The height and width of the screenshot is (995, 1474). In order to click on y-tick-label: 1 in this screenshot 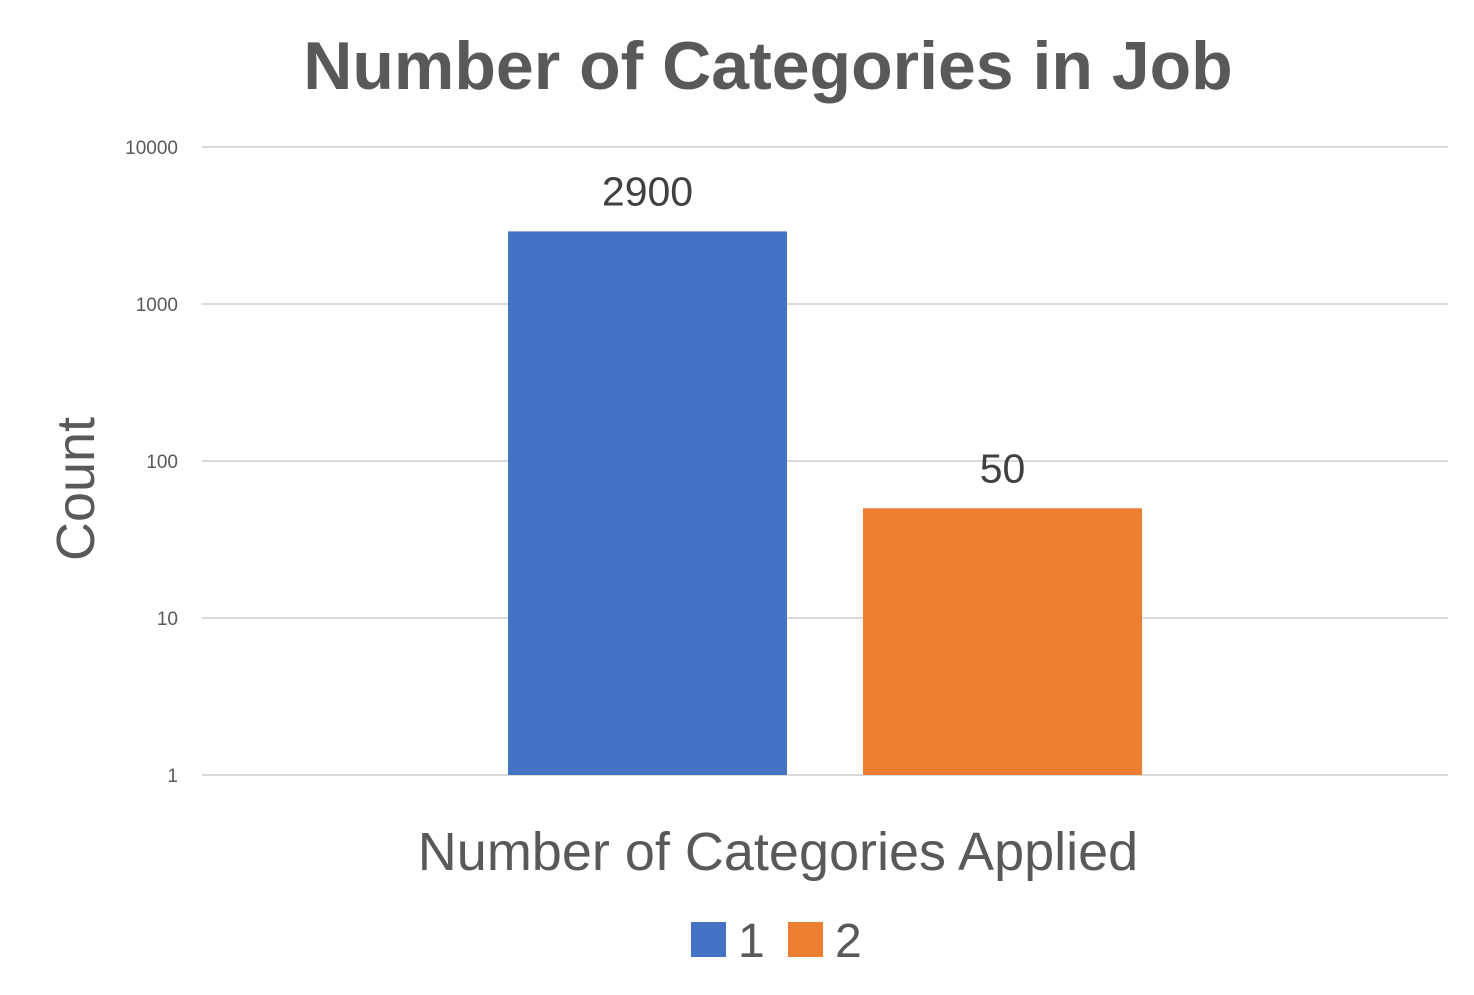, I will do `click(172, 776)`.